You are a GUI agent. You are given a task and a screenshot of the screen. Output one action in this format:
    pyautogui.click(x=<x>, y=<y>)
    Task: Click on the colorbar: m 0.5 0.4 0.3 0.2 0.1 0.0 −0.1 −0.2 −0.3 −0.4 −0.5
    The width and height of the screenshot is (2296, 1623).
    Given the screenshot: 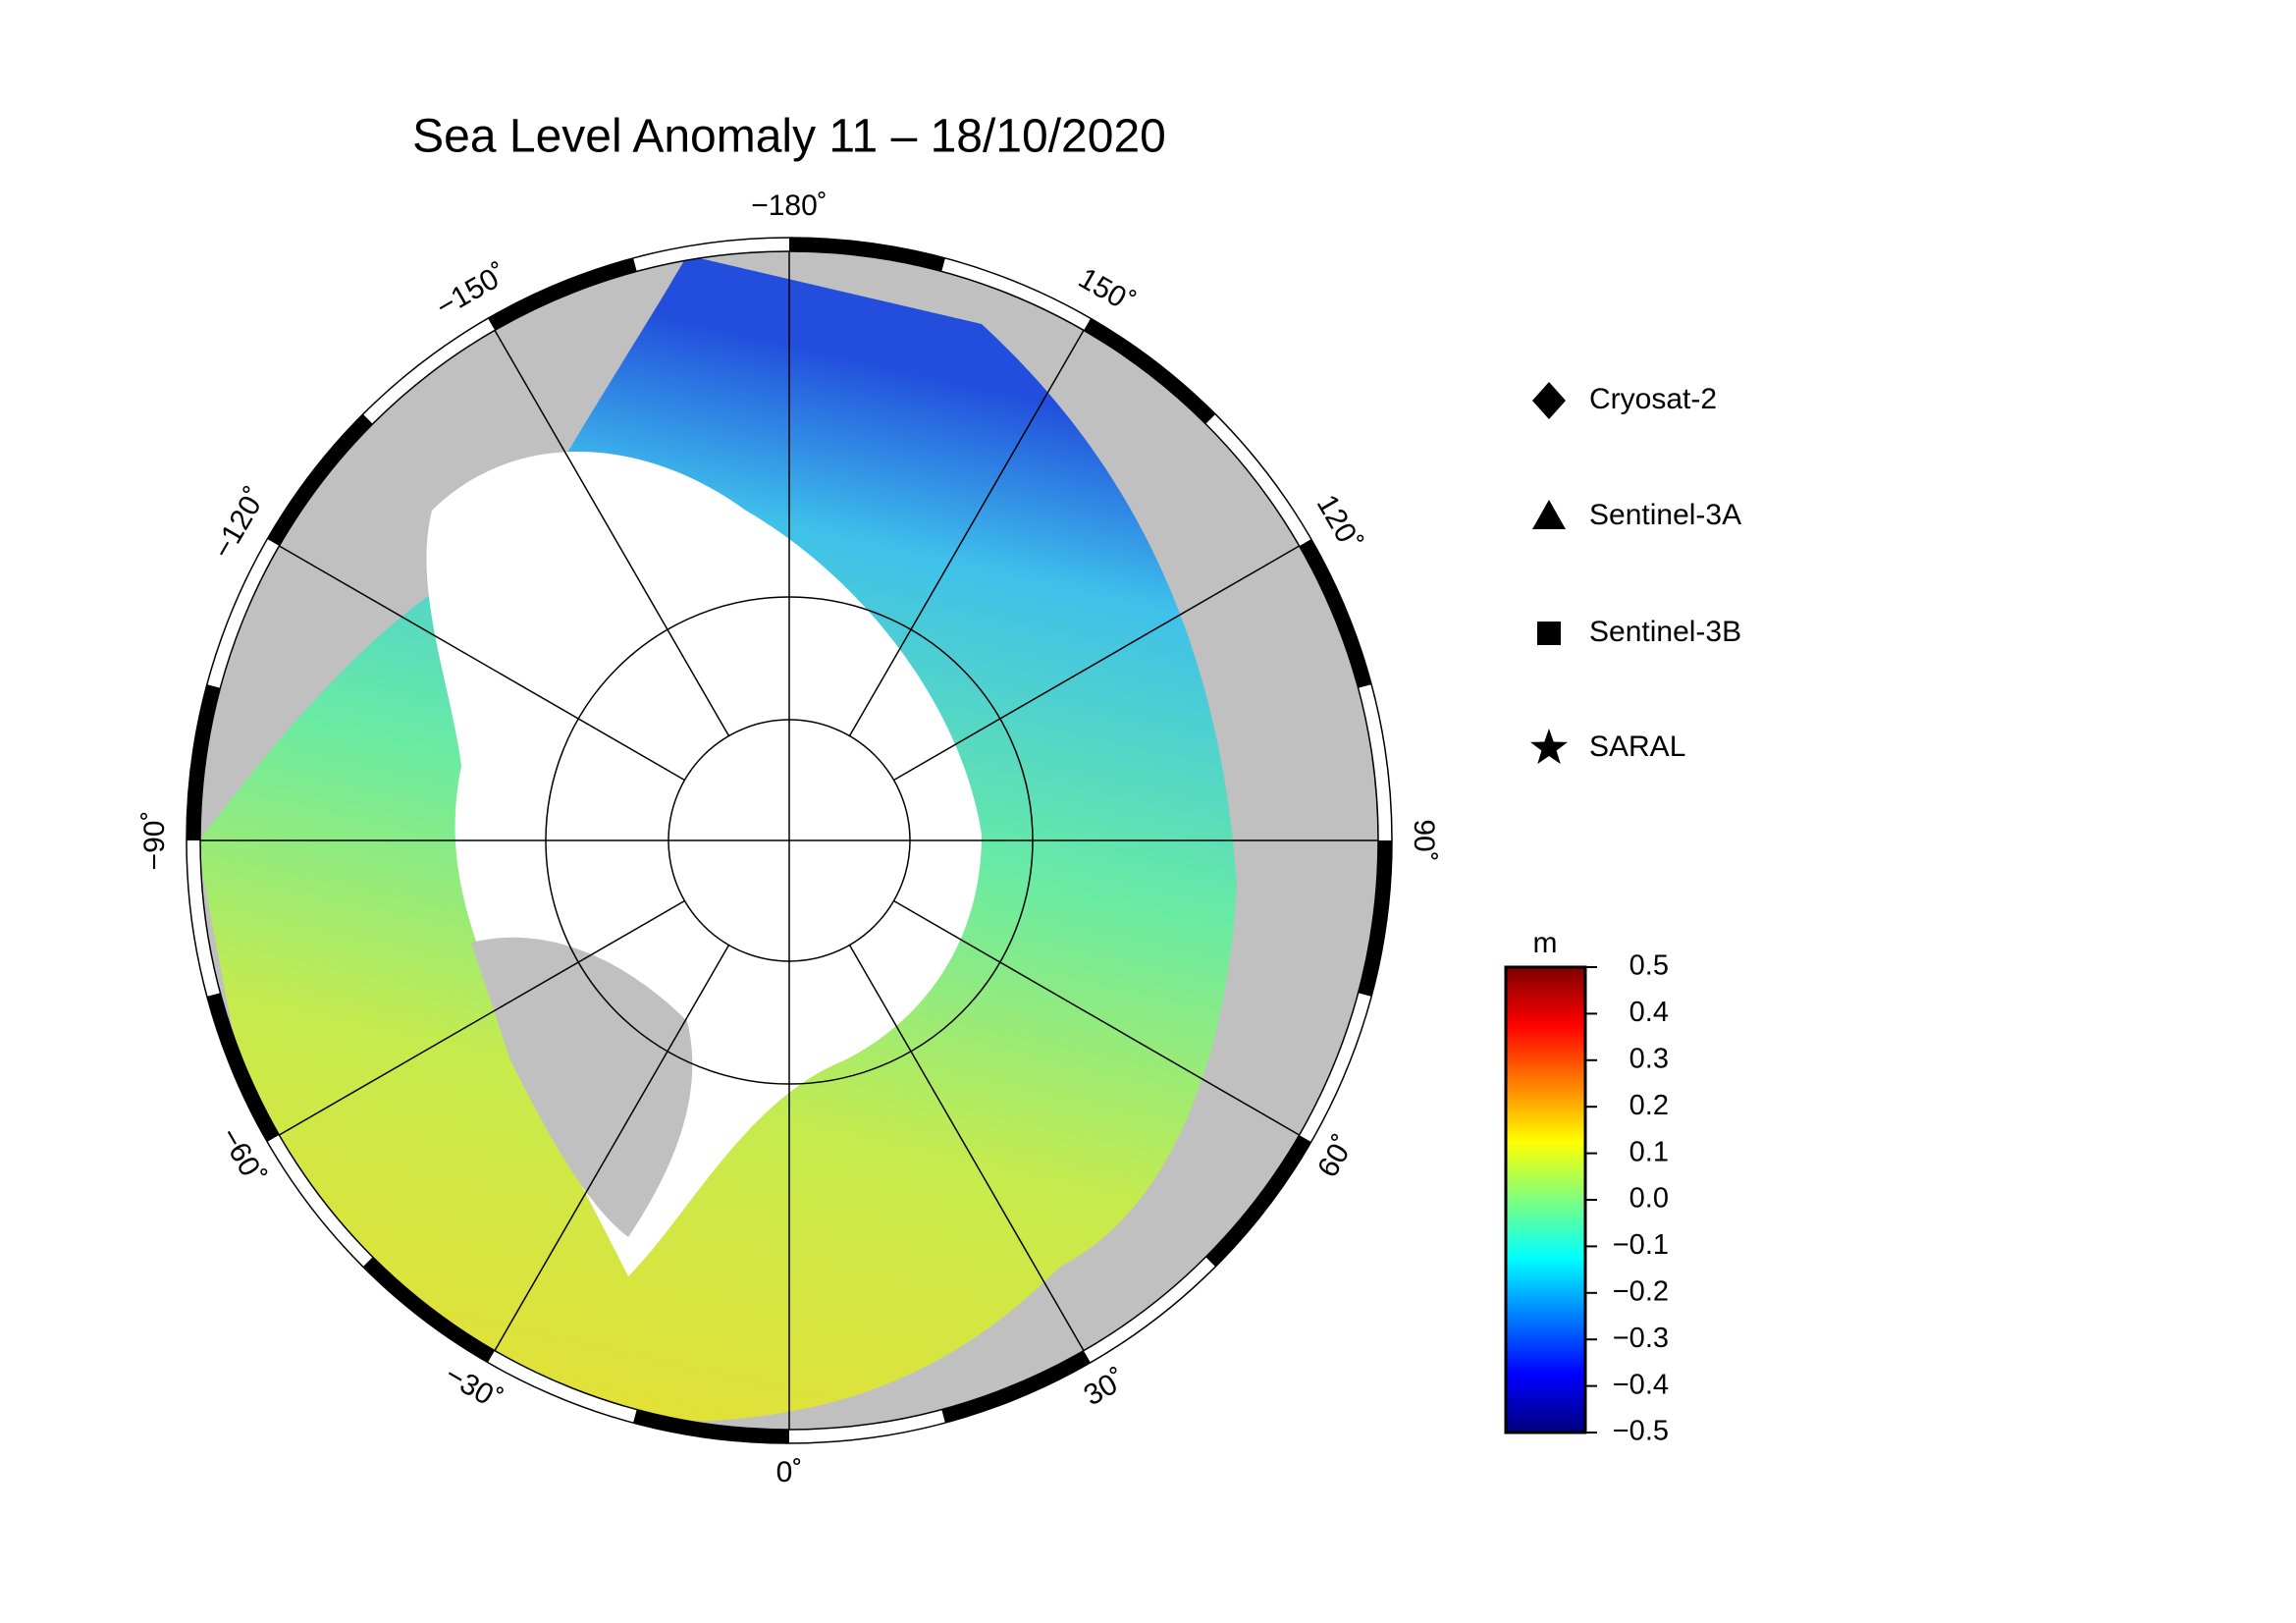 What is the action you would take?
    pyautogui.click(x=1587, y=1187)
    